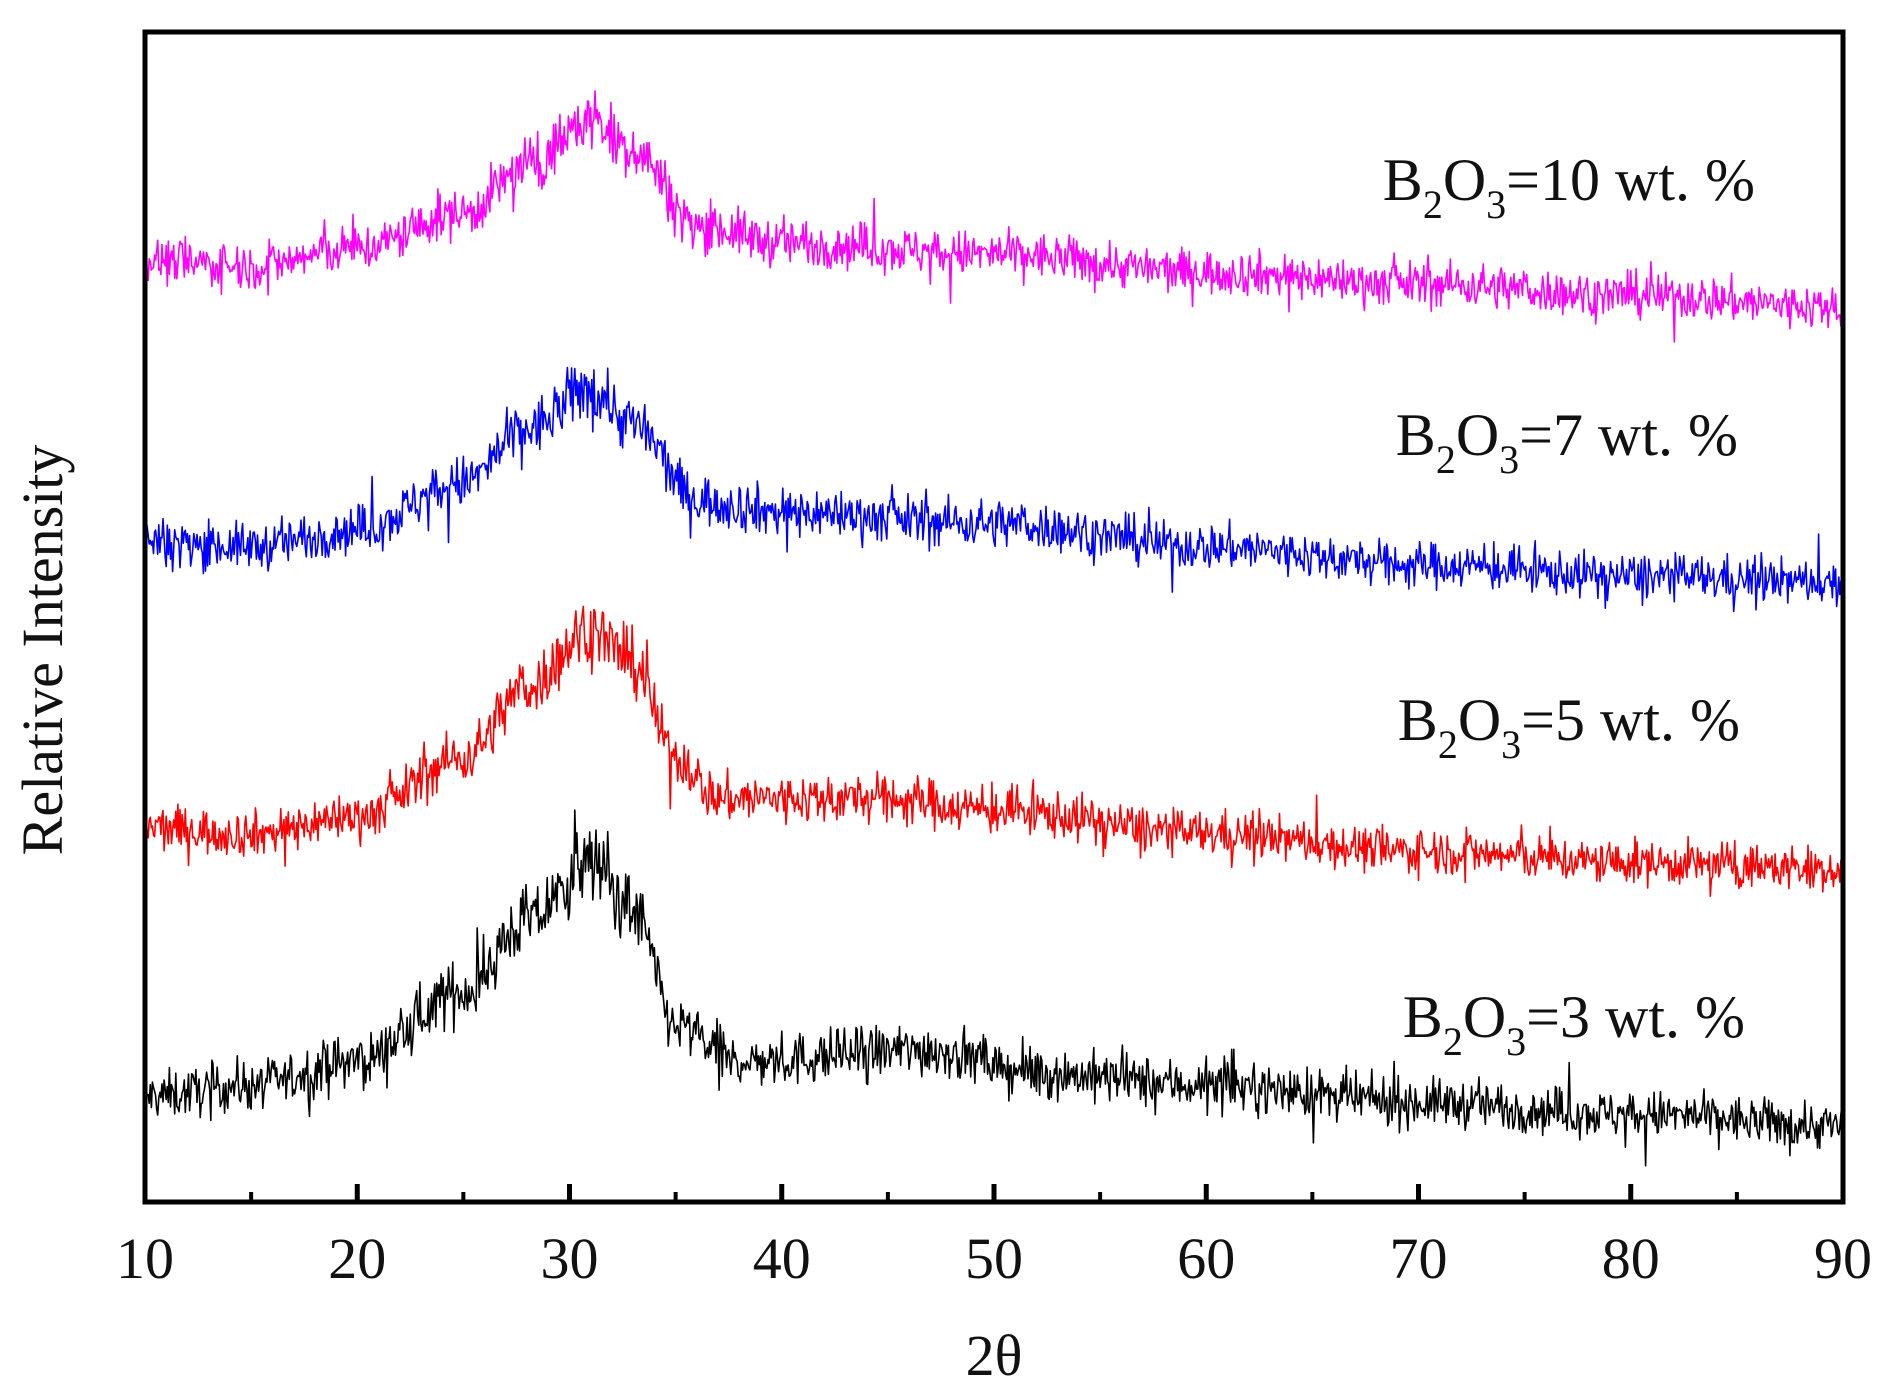 This screenshot has height=1386, width=1885. Describe the element at coordinates (1631, 1258) in the screenshot. I see `x-tick-label-80: 80` at that location.